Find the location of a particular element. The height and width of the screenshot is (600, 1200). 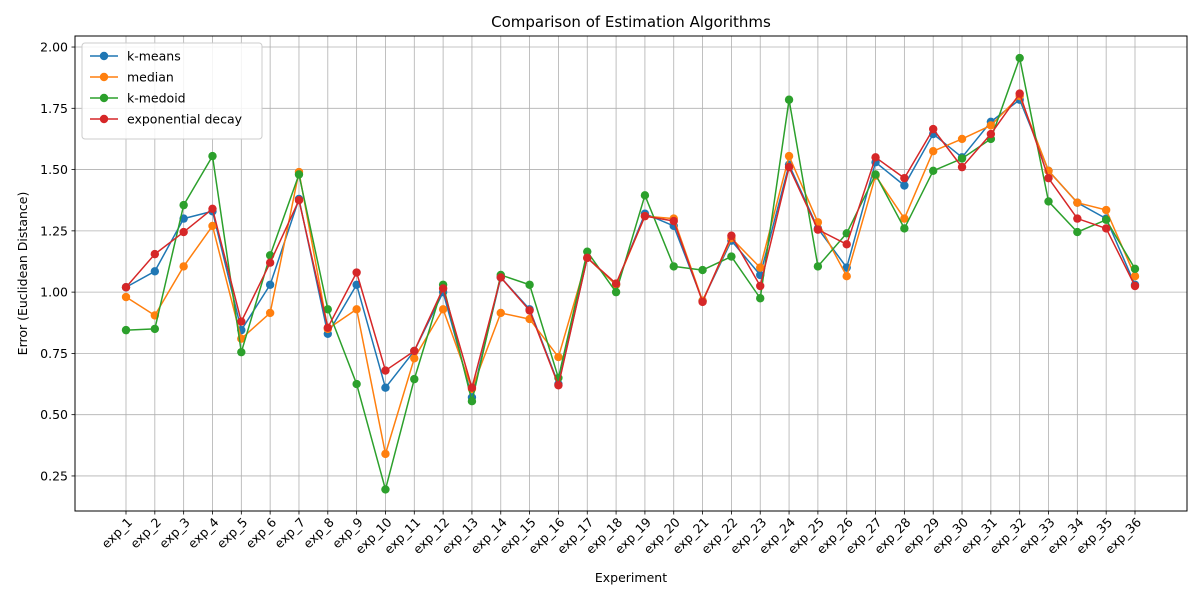

y-tick-label: 0.25 is located at coordinates (54, 475).